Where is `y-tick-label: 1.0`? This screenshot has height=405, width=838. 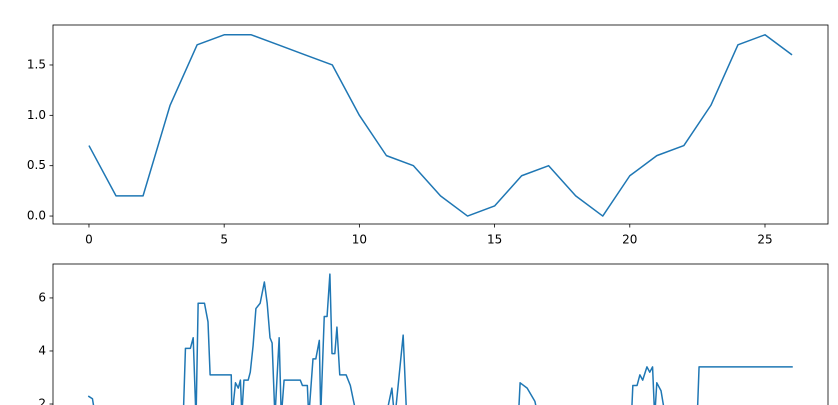
y-tick-label: 1.0 is located at coordinates (36, 115).